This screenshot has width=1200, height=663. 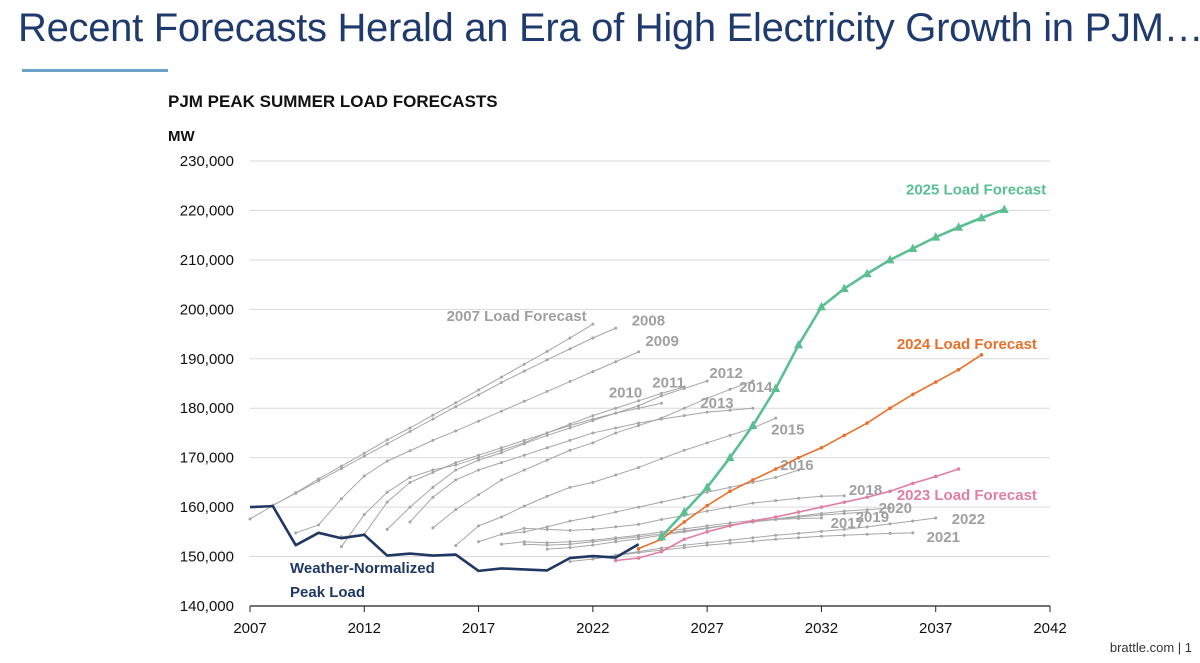 I want to click on title-underline, so click(x=95, y=70).